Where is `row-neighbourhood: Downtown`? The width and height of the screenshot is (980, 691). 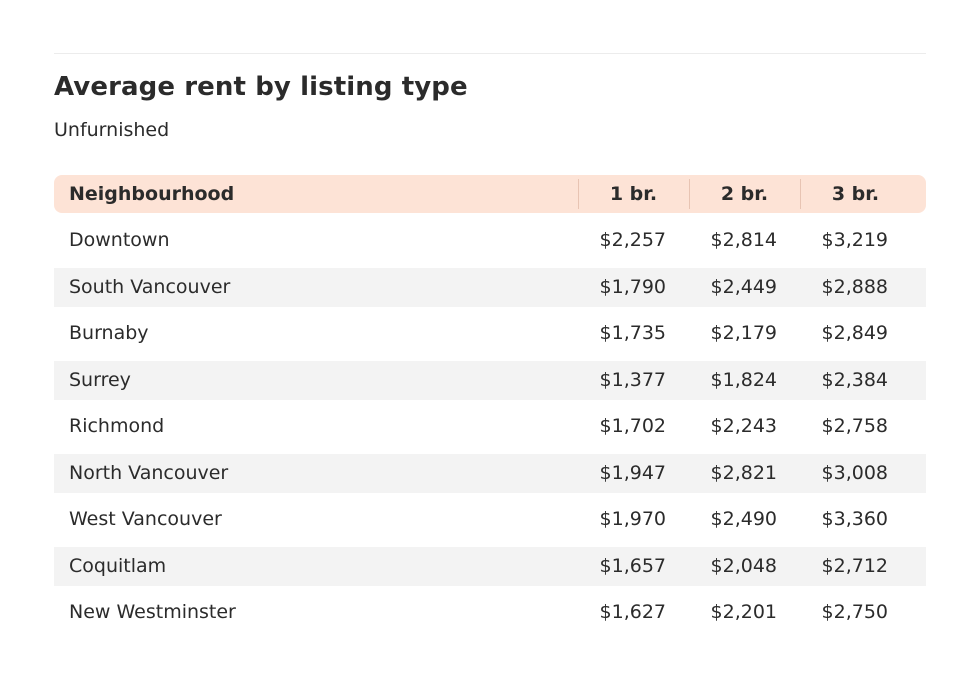
row-neighbourhood: Downtown is located at coordinates (119, 240).